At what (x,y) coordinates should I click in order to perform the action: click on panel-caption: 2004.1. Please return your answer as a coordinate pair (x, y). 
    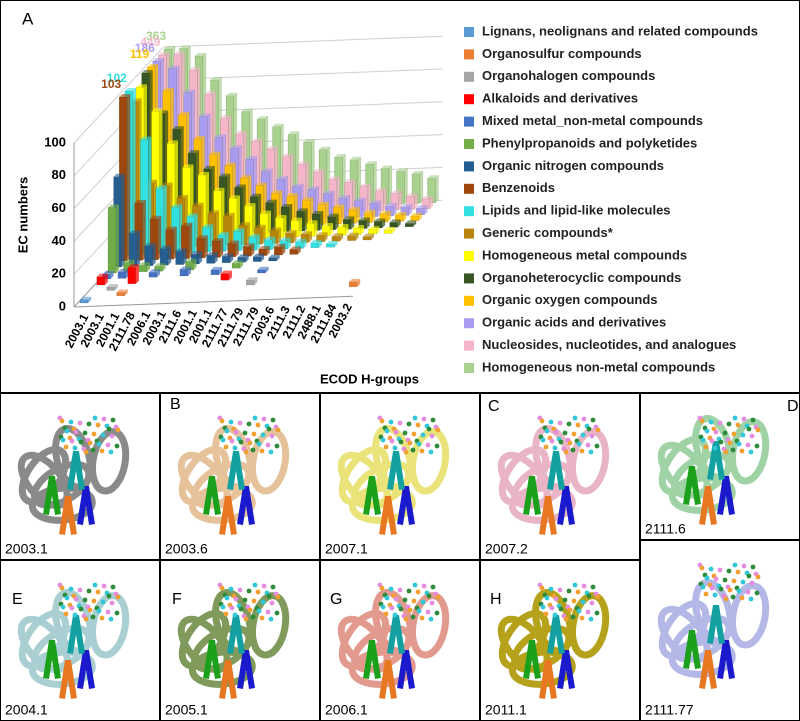
    Looking at the image, I should click on (26, 710).